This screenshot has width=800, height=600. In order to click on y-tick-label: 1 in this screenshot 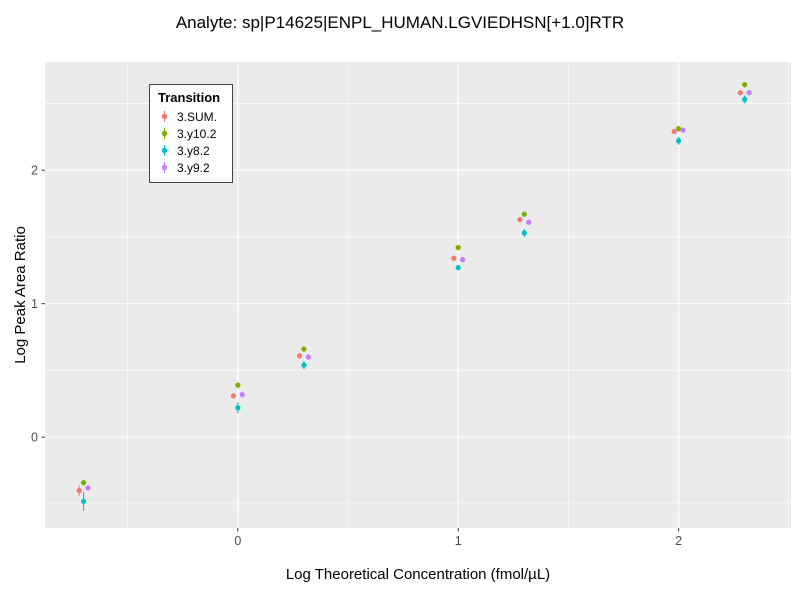, I will do `click(34, 304)`.